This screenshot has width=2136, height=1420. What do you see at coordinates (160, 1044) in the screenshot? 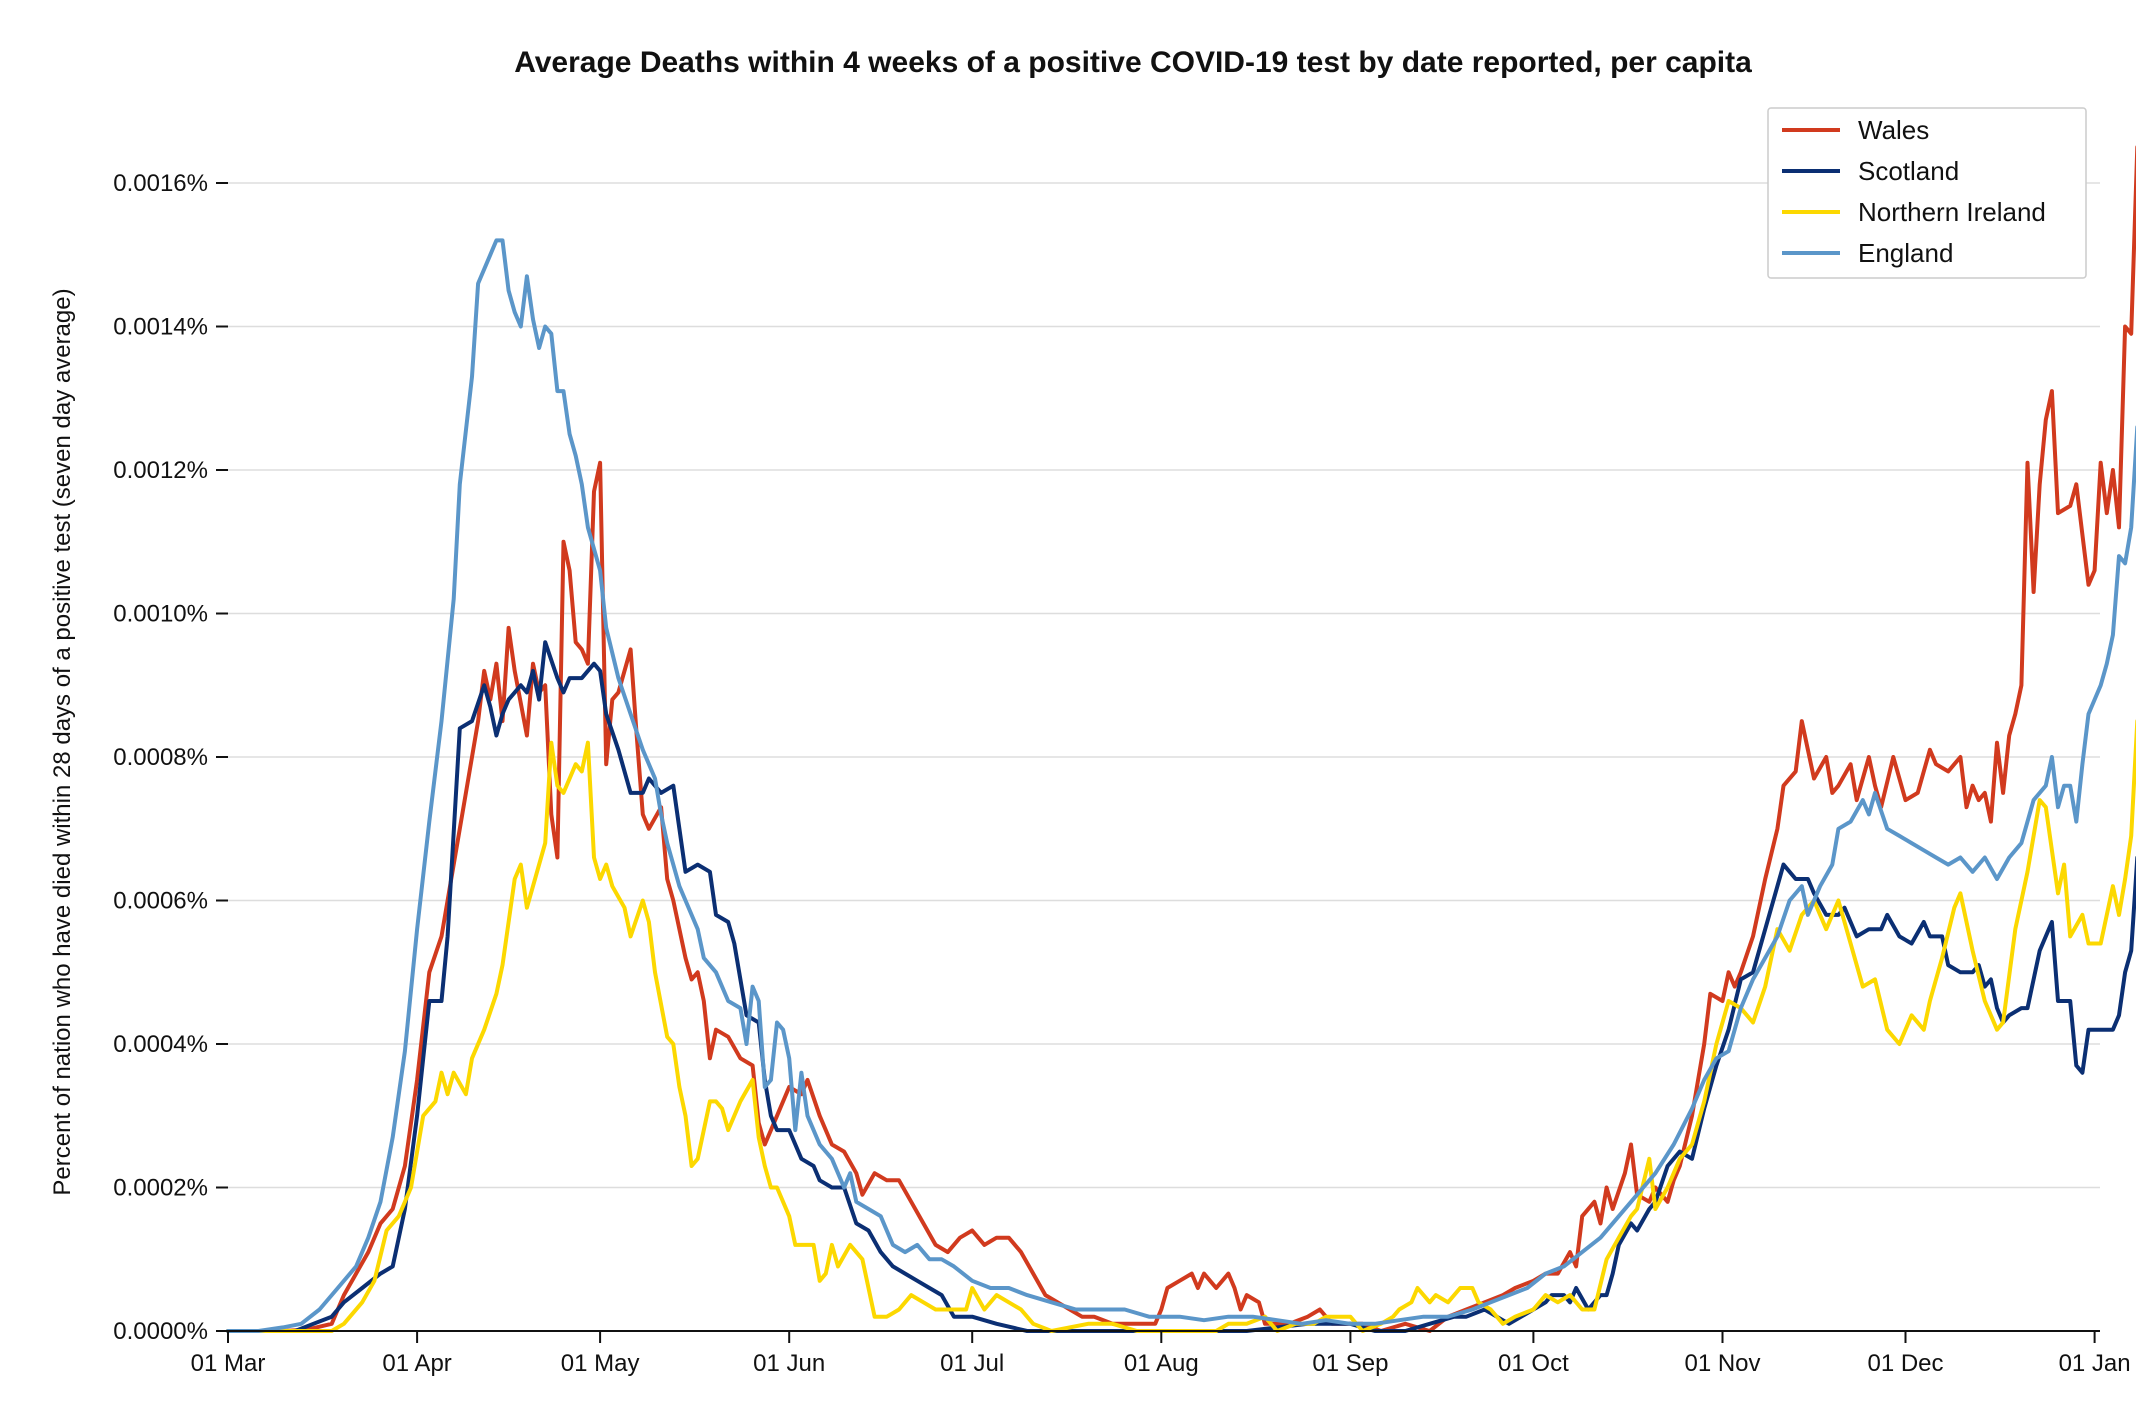
I see `y-tick-label: 0.0004%` at bounding box center [160, 1044].